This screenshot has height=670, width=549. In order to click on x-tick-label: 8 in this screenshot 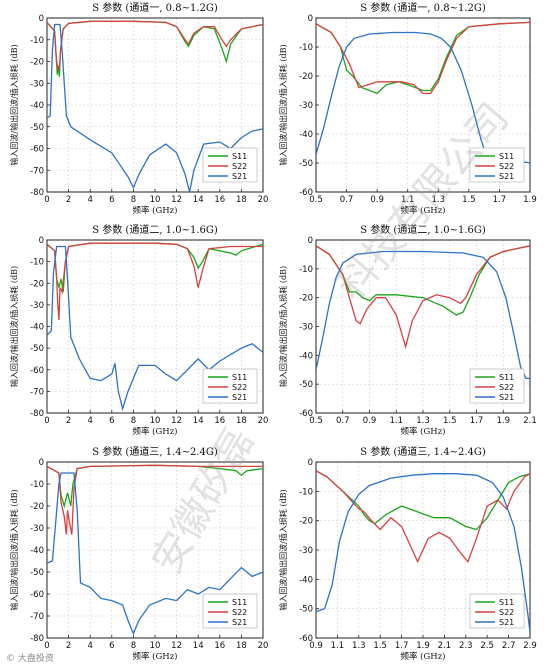, I will do `click(133, 421)`.